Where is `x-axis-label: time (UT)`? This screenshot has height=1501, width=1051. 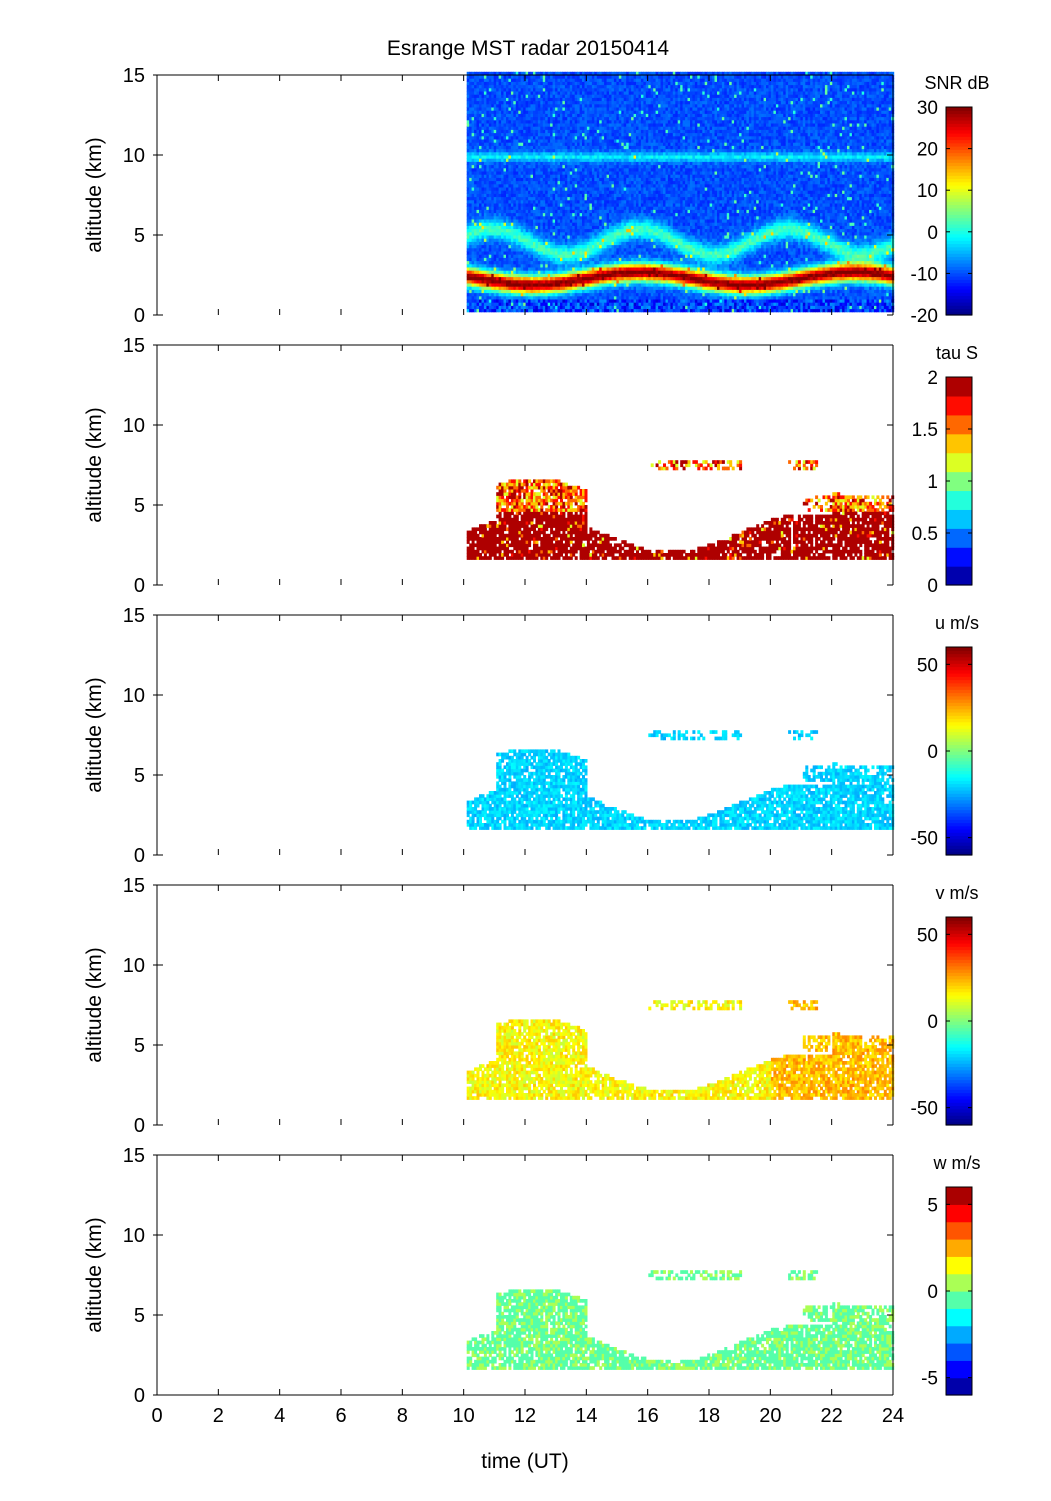
x-axis-label: time (UT) is located at coordinates (525, 1461).